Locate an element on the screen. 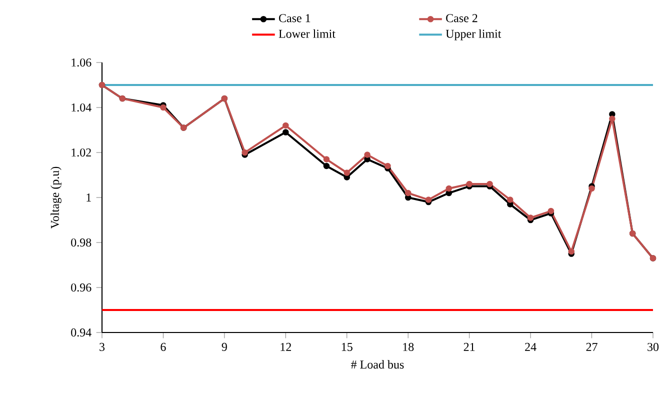  y-tick-label: 1.06 is located at coordinates (82, 62).